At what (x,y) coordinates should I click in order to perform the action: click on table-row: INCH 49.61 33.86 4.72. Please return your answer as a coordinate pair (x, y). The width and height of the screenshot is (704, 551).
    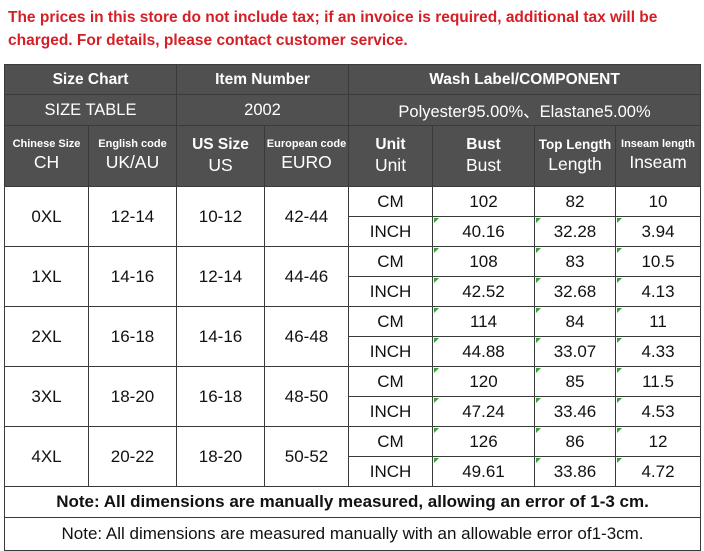
    Looking at the image, I should click on (353, 471).